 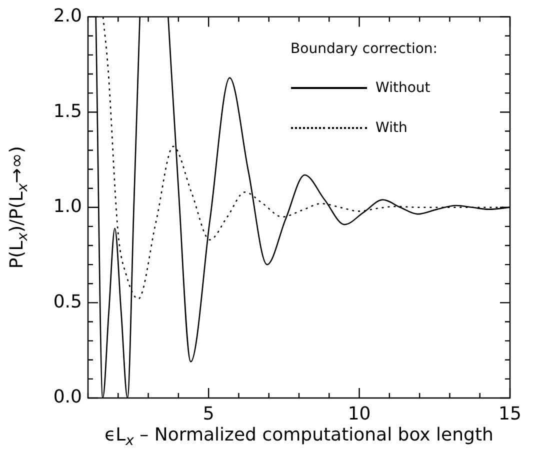 What do you see at coordinates (208, 413) in the screenshot?
I see `x-tick-label: 5` at bounding box center [208, 413].